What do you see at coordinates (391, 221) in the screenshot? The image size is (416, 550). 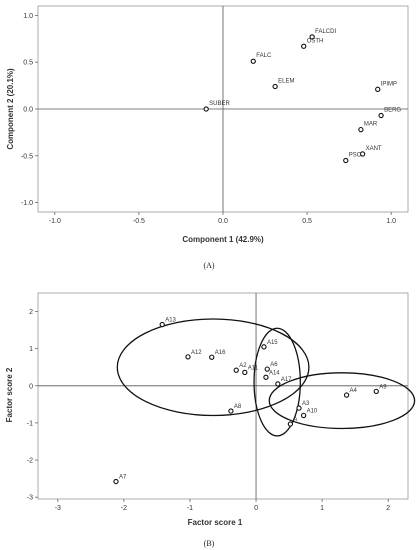 I see `panel-a-x-tick-label: 1.0` at bounding box center [391, 221].